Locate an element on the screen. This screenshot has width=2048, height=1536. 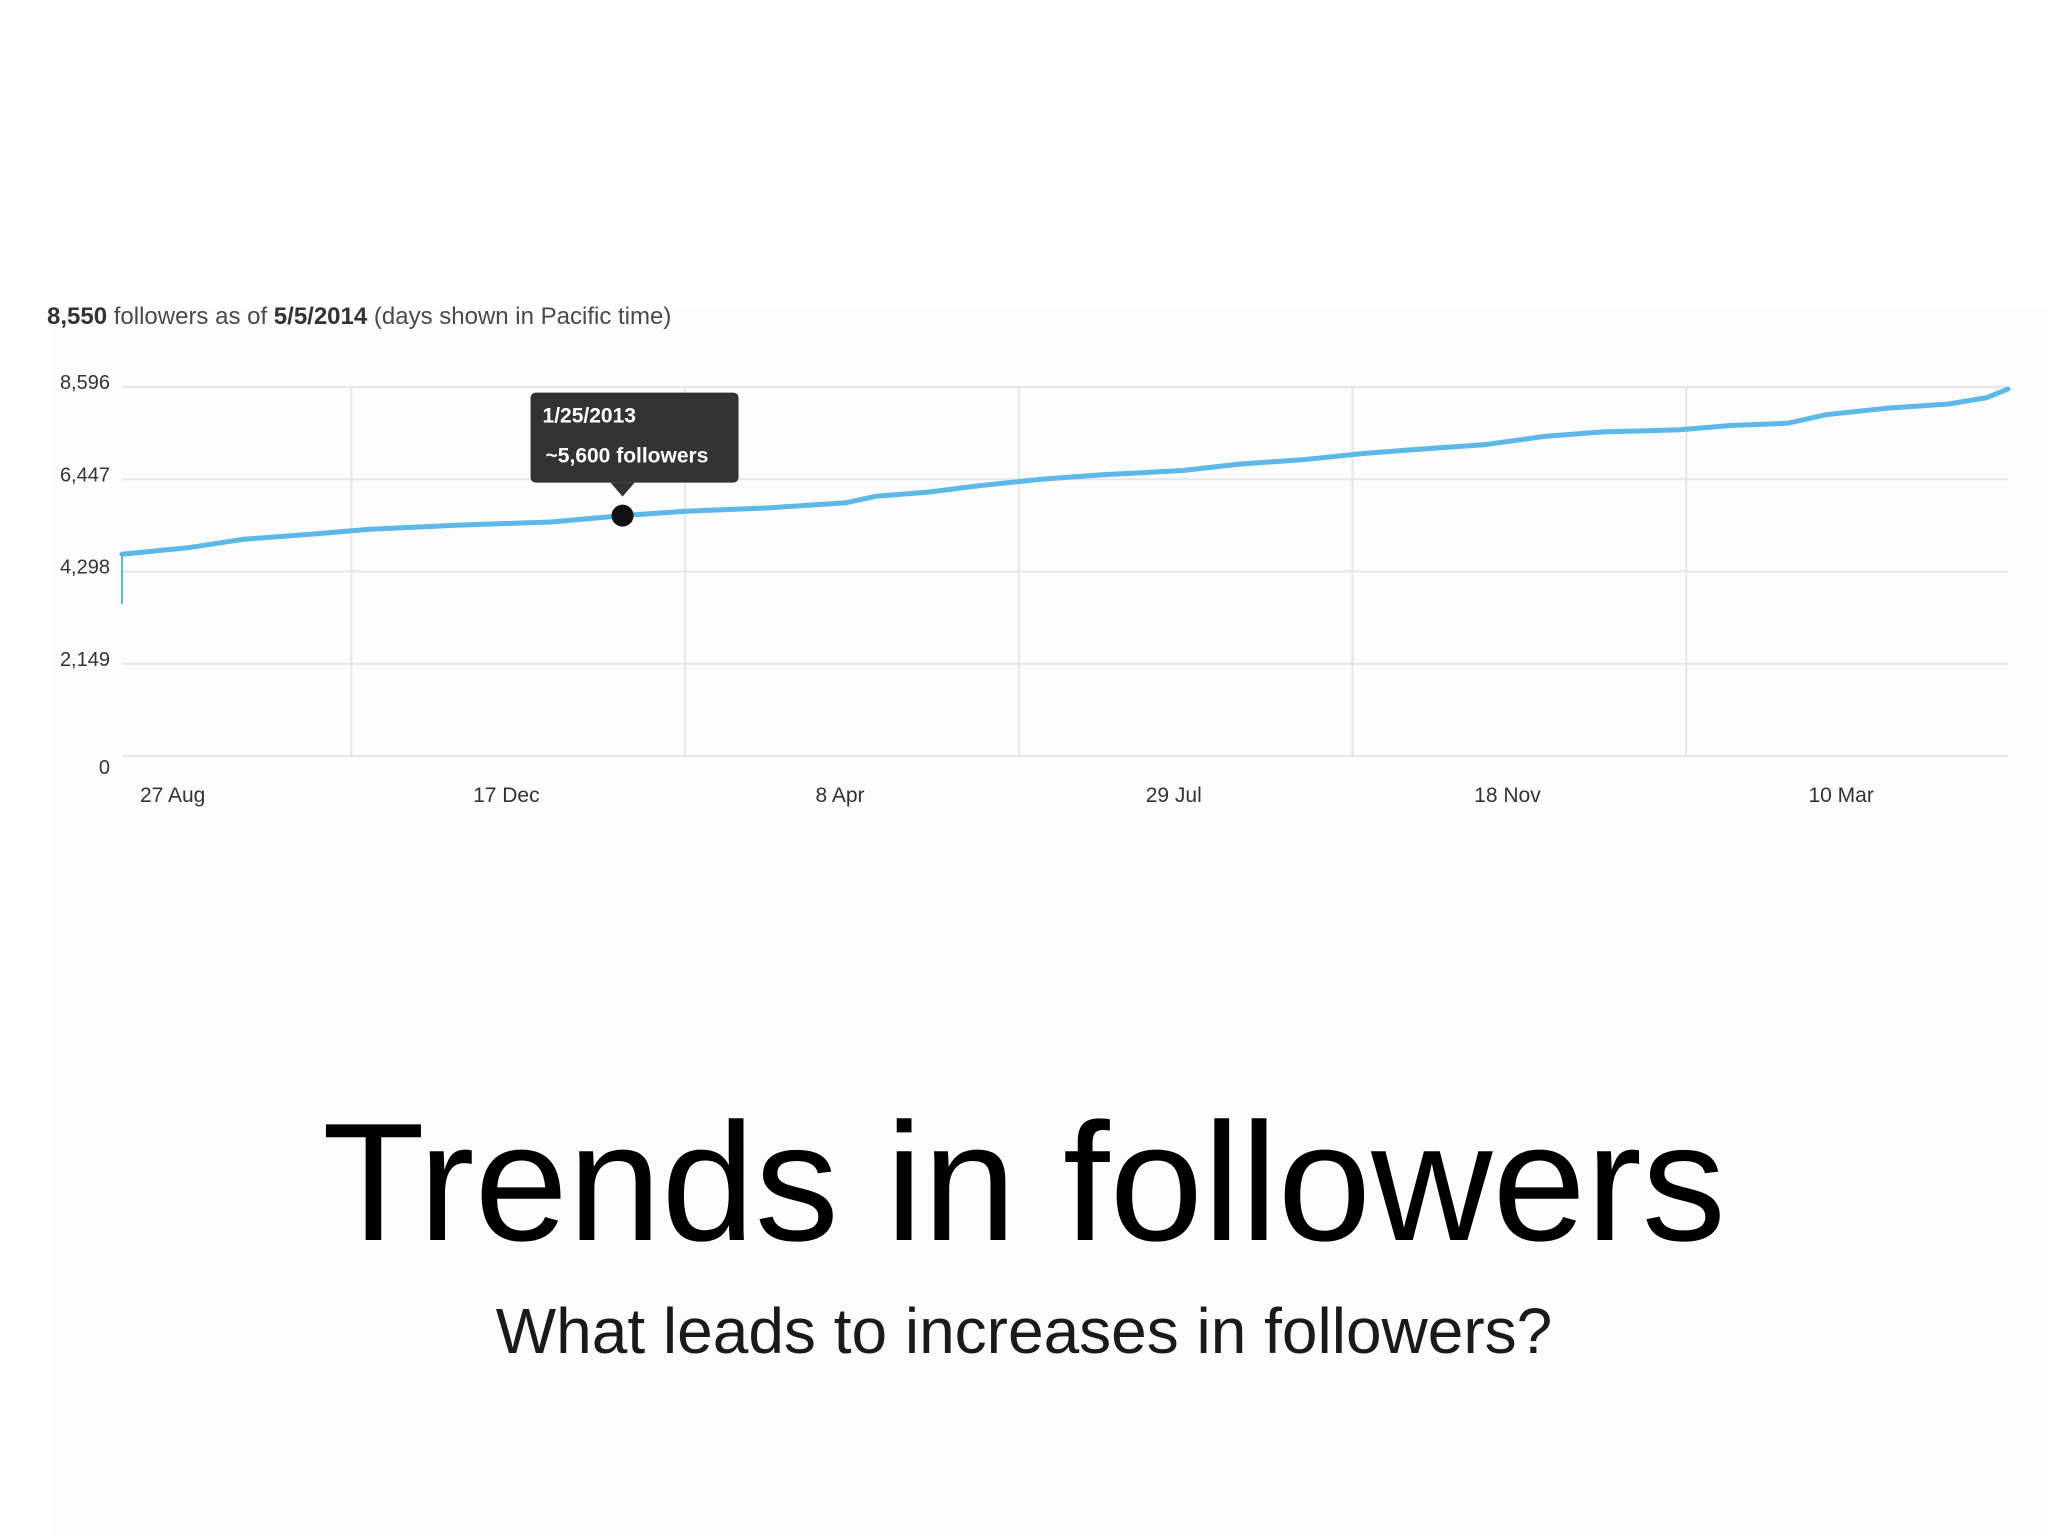
y-tick-label: 0 is located at coordinates (104, 768).